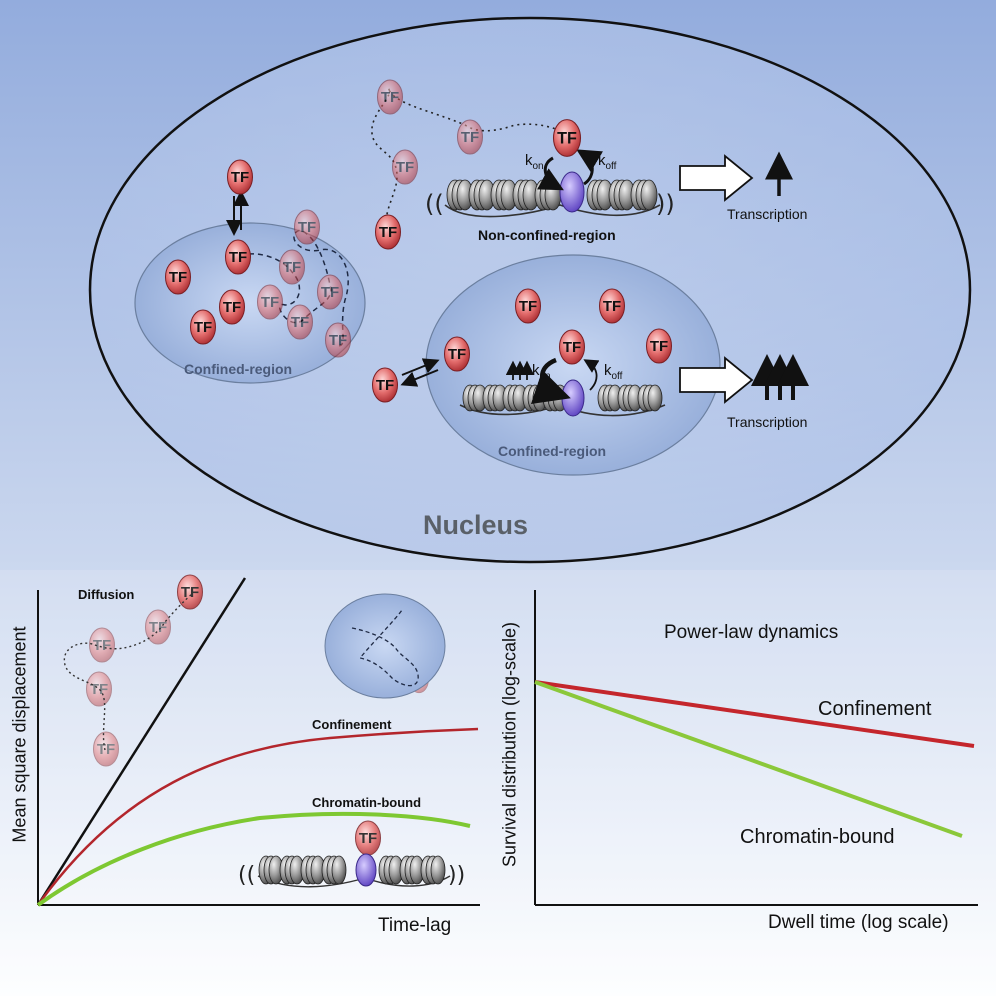  What do you see at coordinates (237, 213) in the screenshot?
I see `exchange-arrows-left` at bounding box center [237, 213].